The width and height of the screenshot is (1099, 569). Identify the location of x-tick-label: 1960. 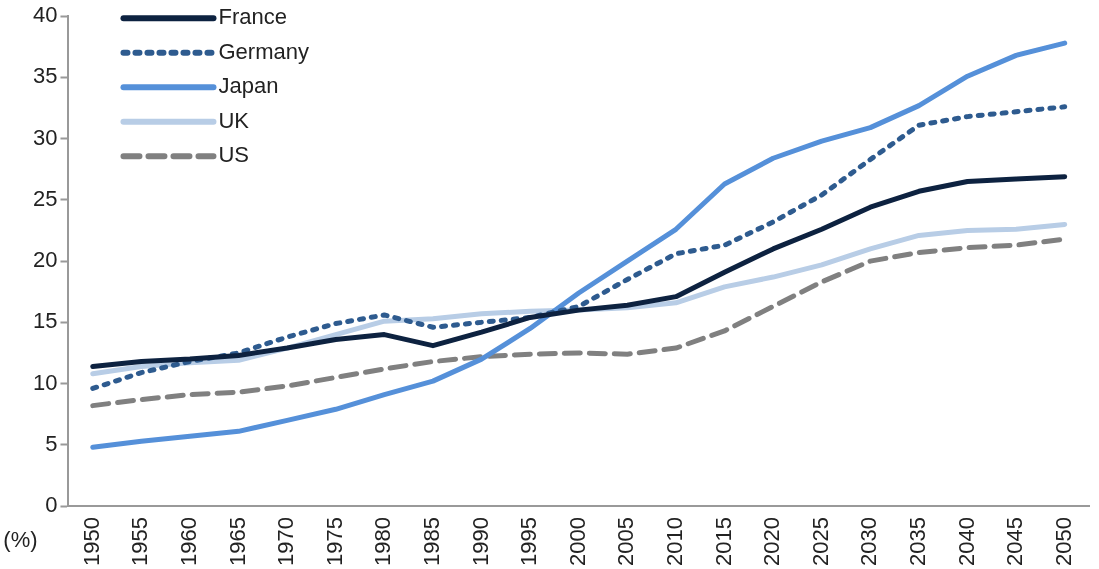
(189, 542).